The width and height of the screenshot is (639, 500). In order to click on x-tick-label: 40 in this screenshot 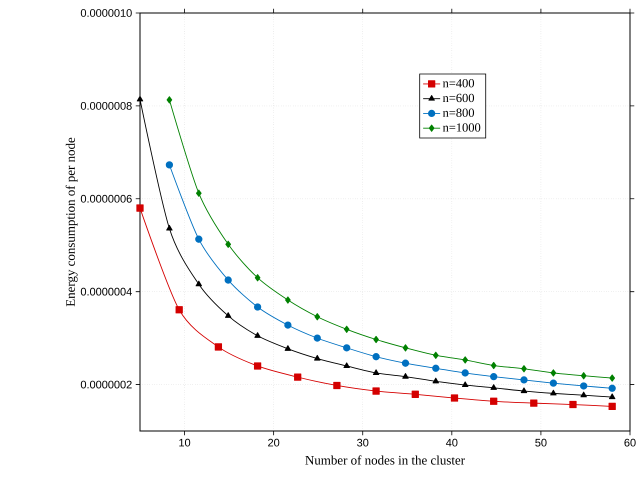, I will do `click(452, 442)`.